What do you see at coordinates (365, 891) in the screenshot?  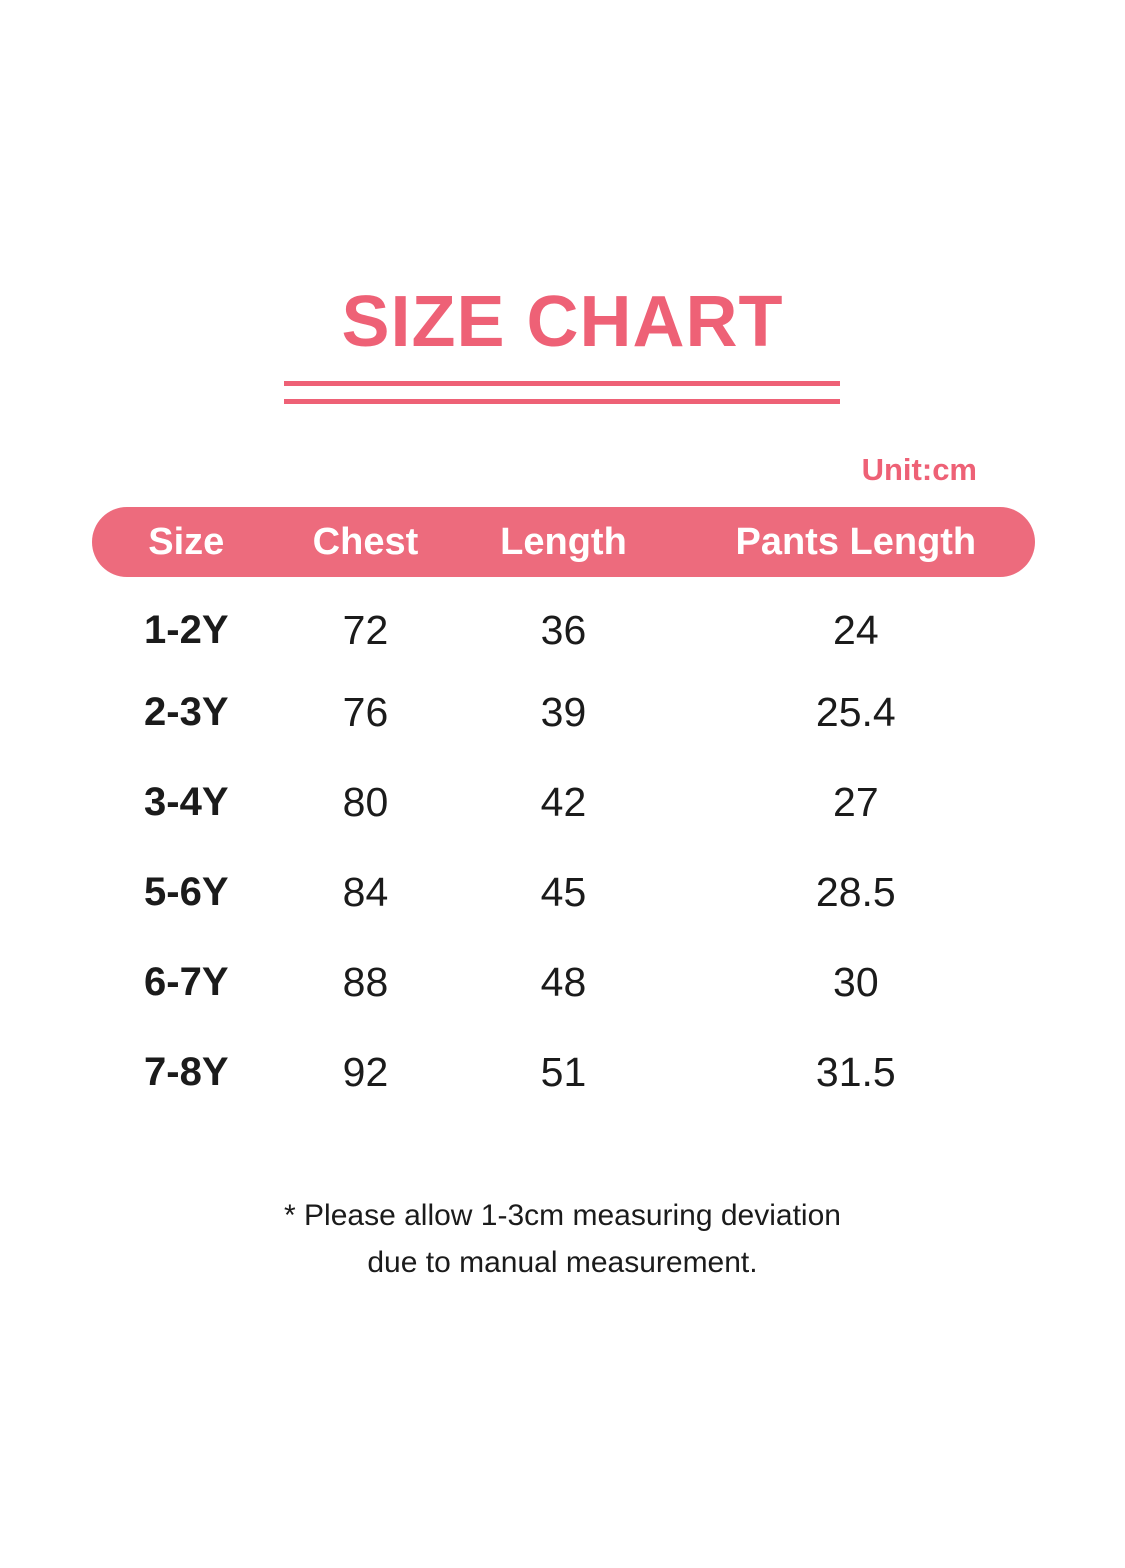 I see `cell-chest: 84` at bounding box center [365, 891].